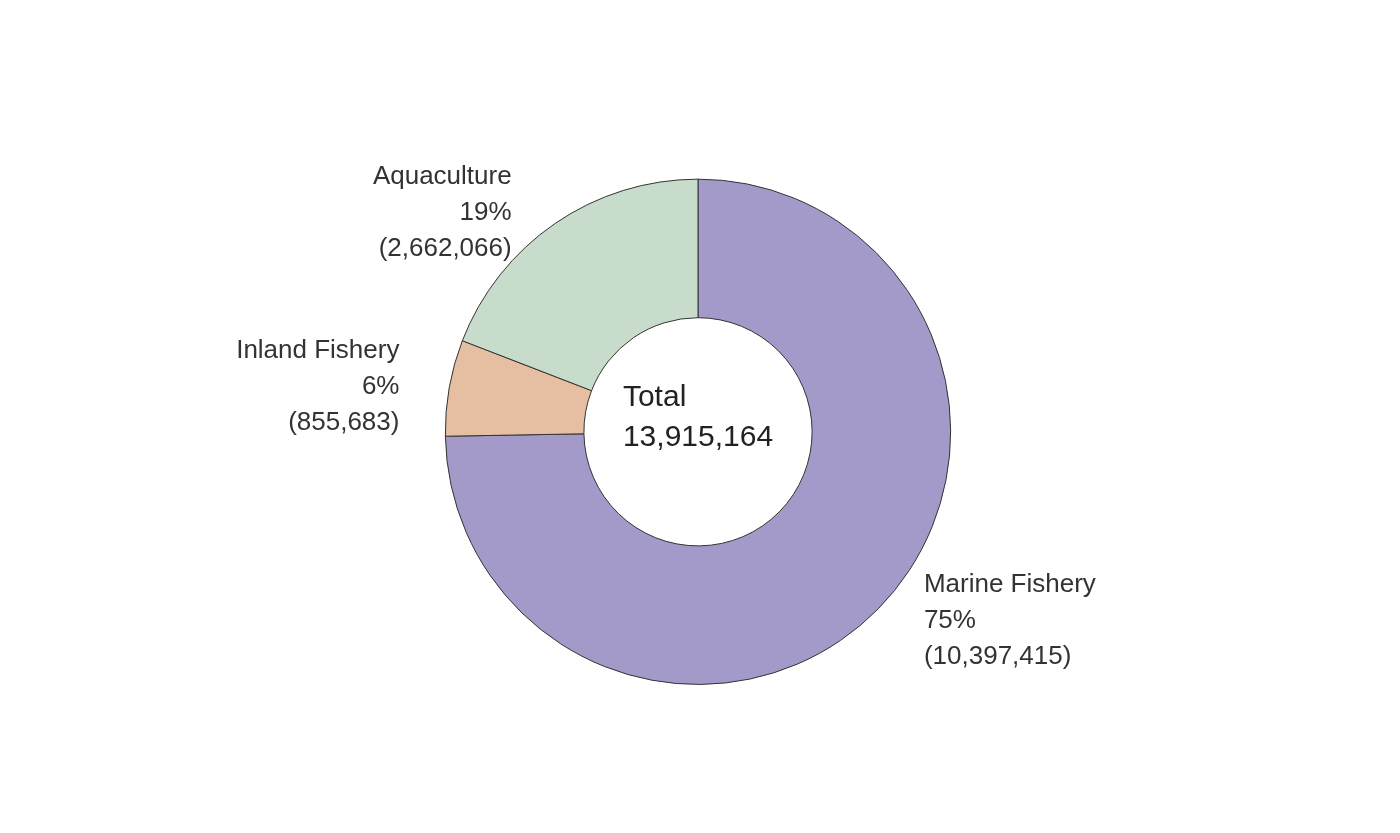 The height and width of the screenshot is (833, 1400). Describe the element at coordinates (698, 415) in the screenshot. I see `text: Total 13,915,164` at that location.